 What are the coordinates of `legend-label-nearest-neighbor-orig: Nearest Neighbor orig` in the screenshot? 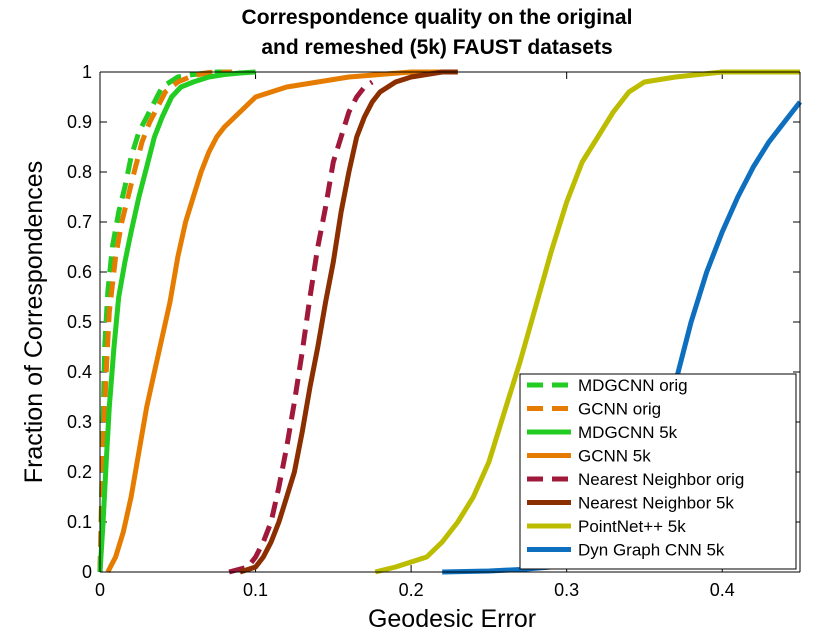 It's located at (661, 479).